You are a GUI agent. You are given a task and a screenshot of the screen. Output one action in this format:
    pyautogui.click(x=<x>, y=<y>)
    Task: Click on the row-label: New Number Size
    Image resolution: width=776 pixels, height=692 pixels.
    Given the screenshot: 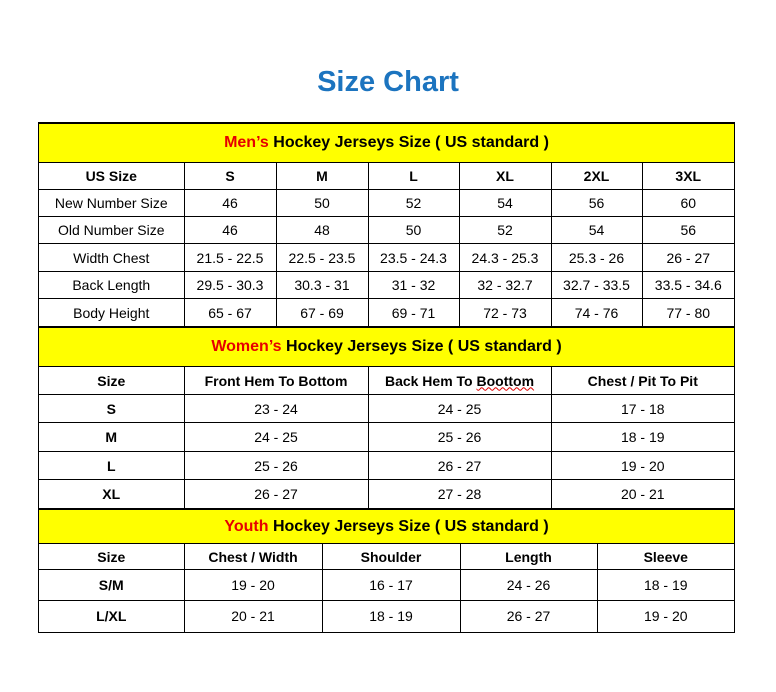 What is the action you would take?
    pyautogui.click(x=112, y=203)
    